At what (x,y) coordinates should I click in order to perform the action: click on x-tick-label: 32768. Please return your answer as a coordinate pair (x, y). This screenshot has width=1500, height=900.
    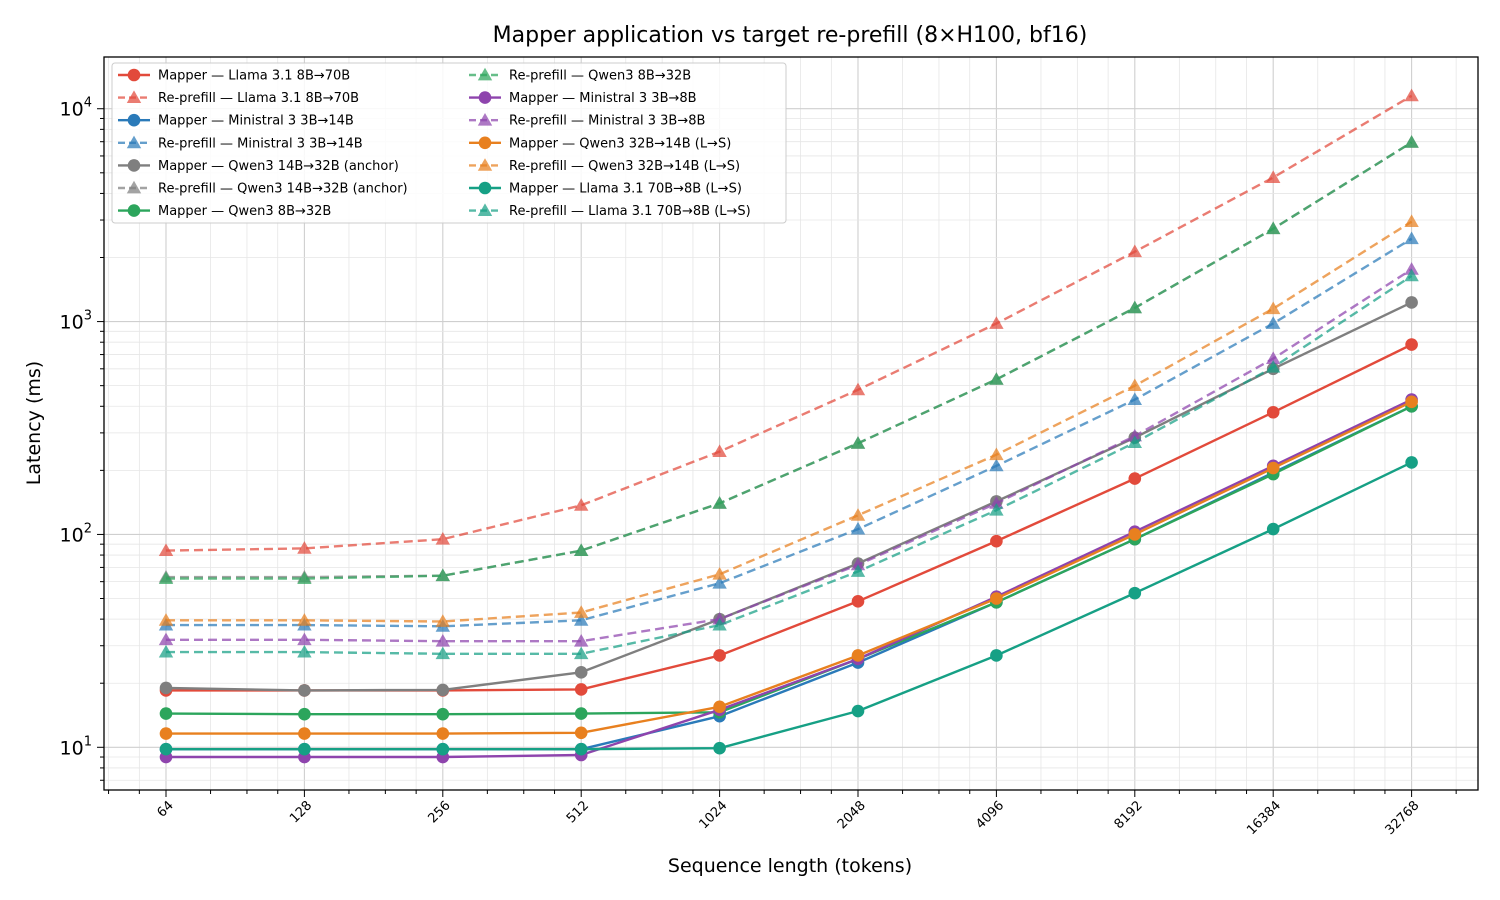
    Looking at the image, I should click on (1403, 818).